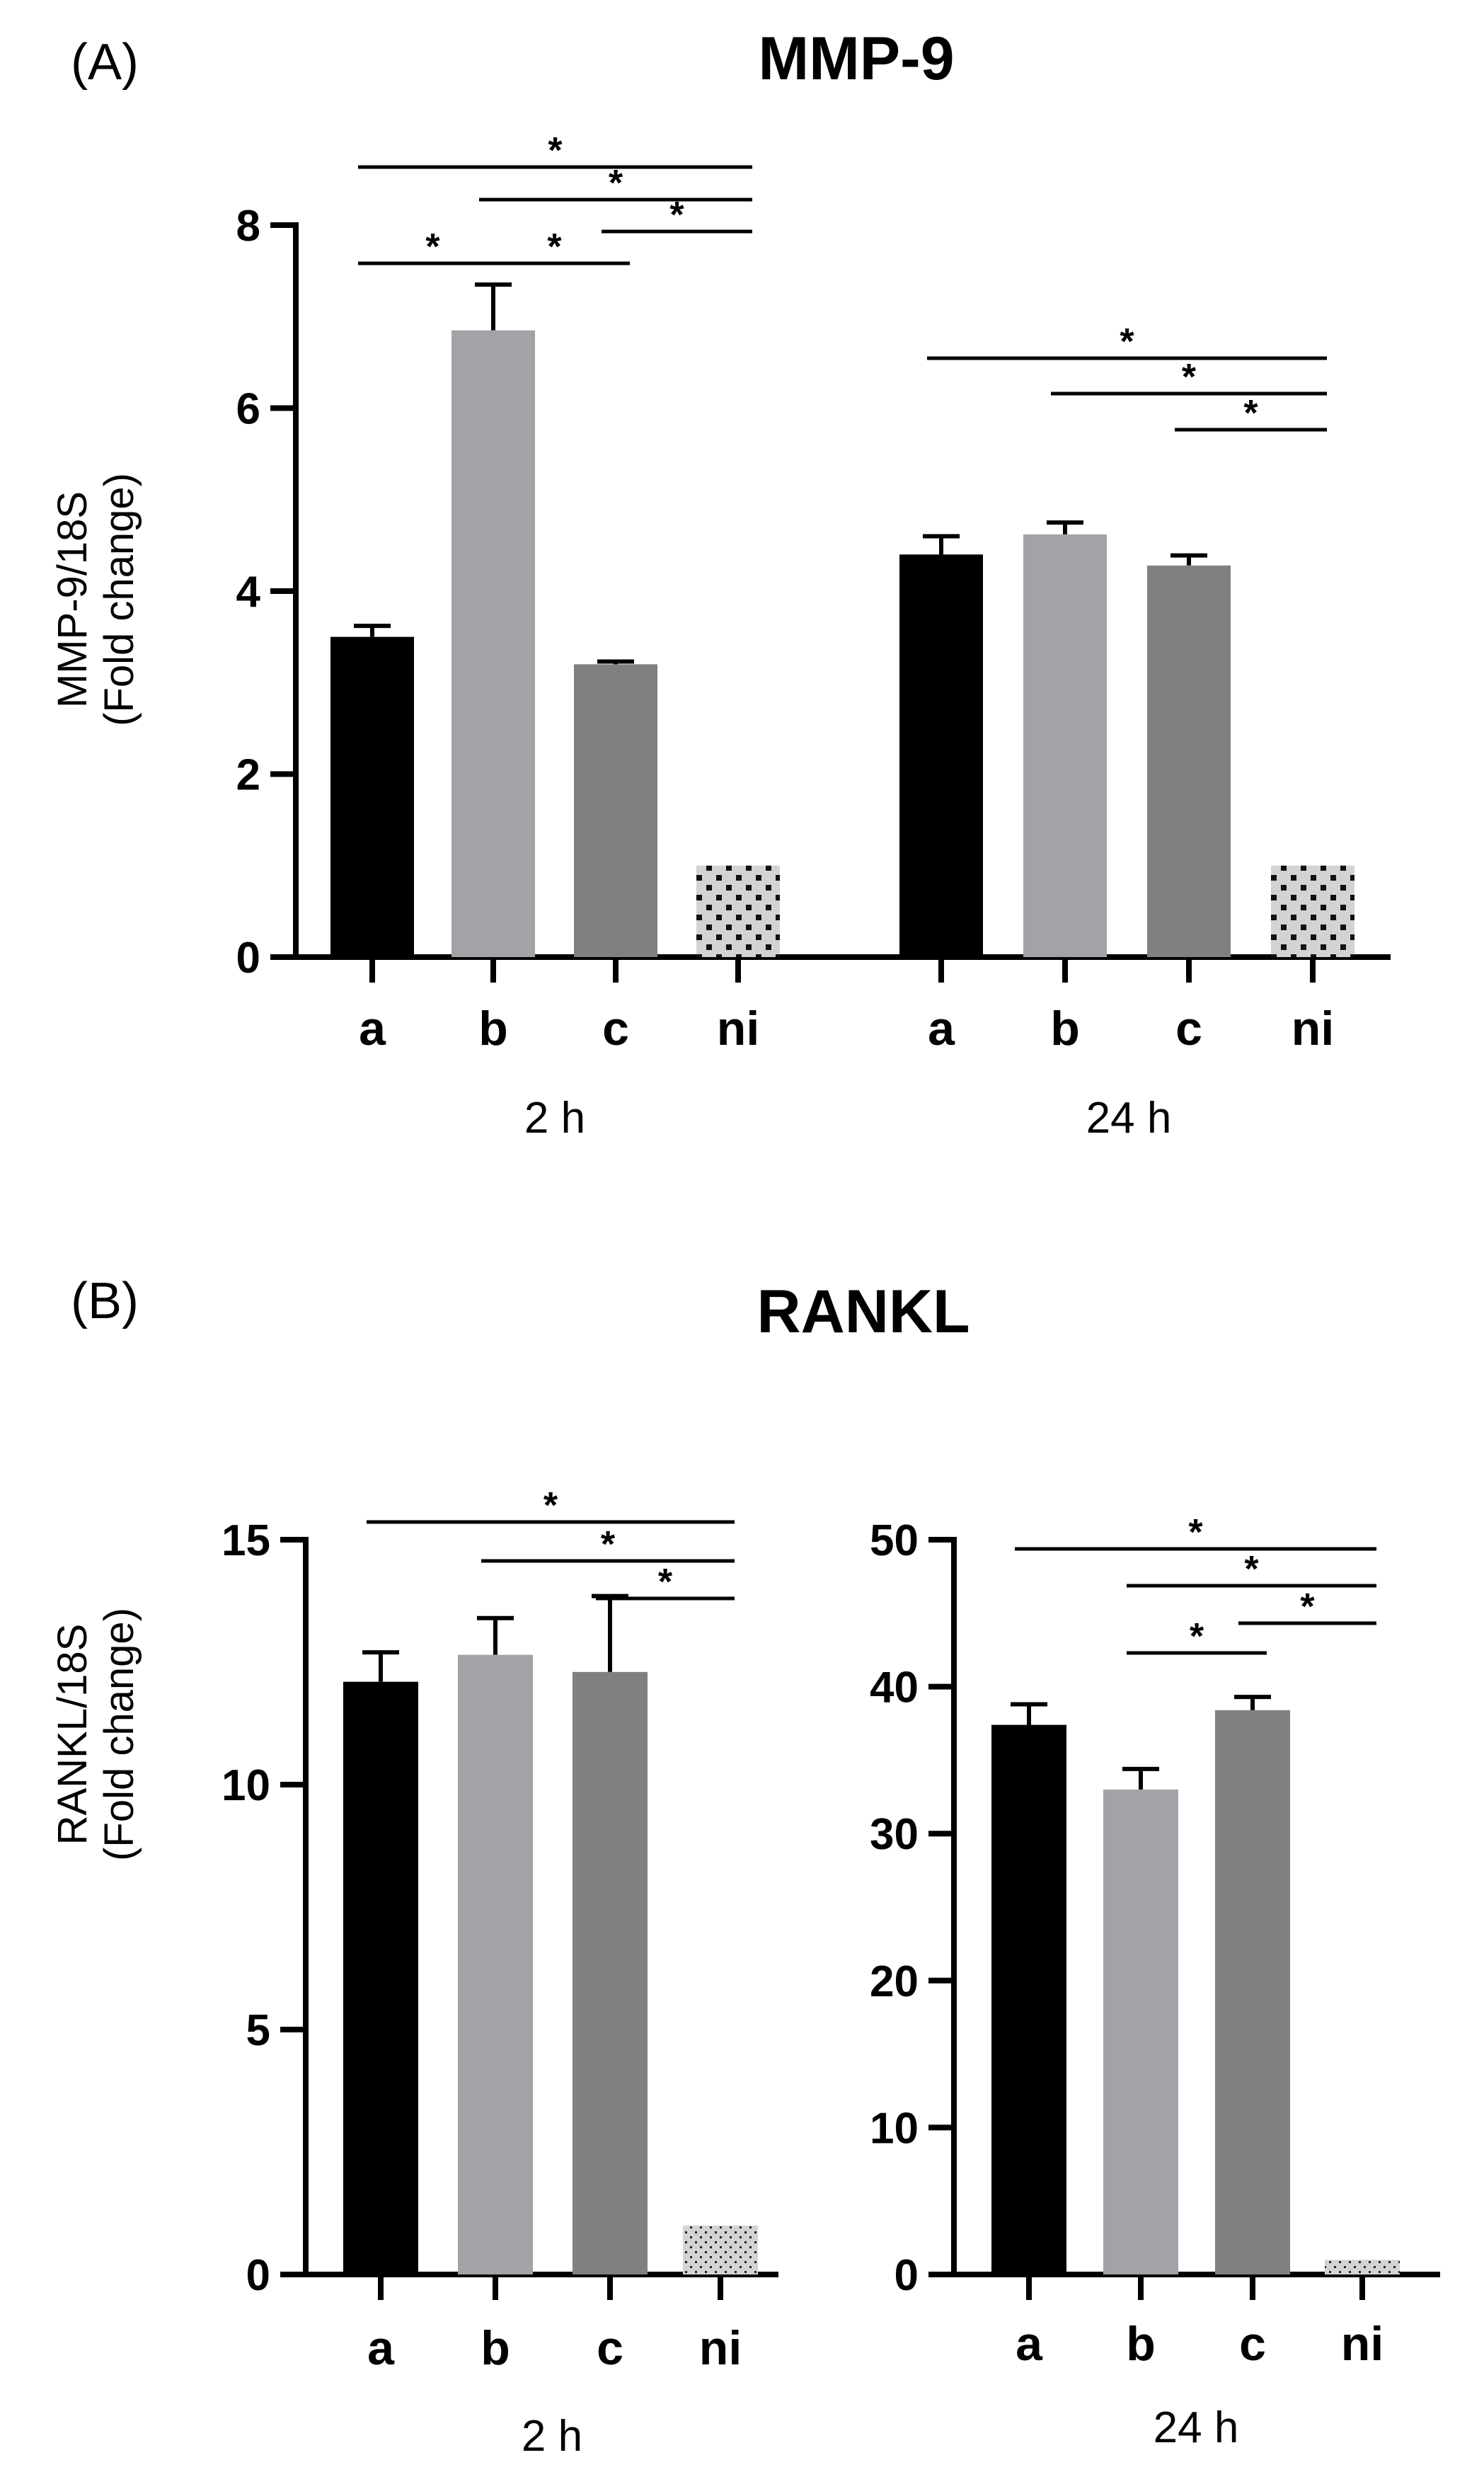 Image resolution: width=1484 pixels, height=2472 pixels. What do you see at coordinates (119, 599) in the screenshot?
I see `y-axis-label-mmp9-line2: (Fold change)` at bounding box center [119, 599].